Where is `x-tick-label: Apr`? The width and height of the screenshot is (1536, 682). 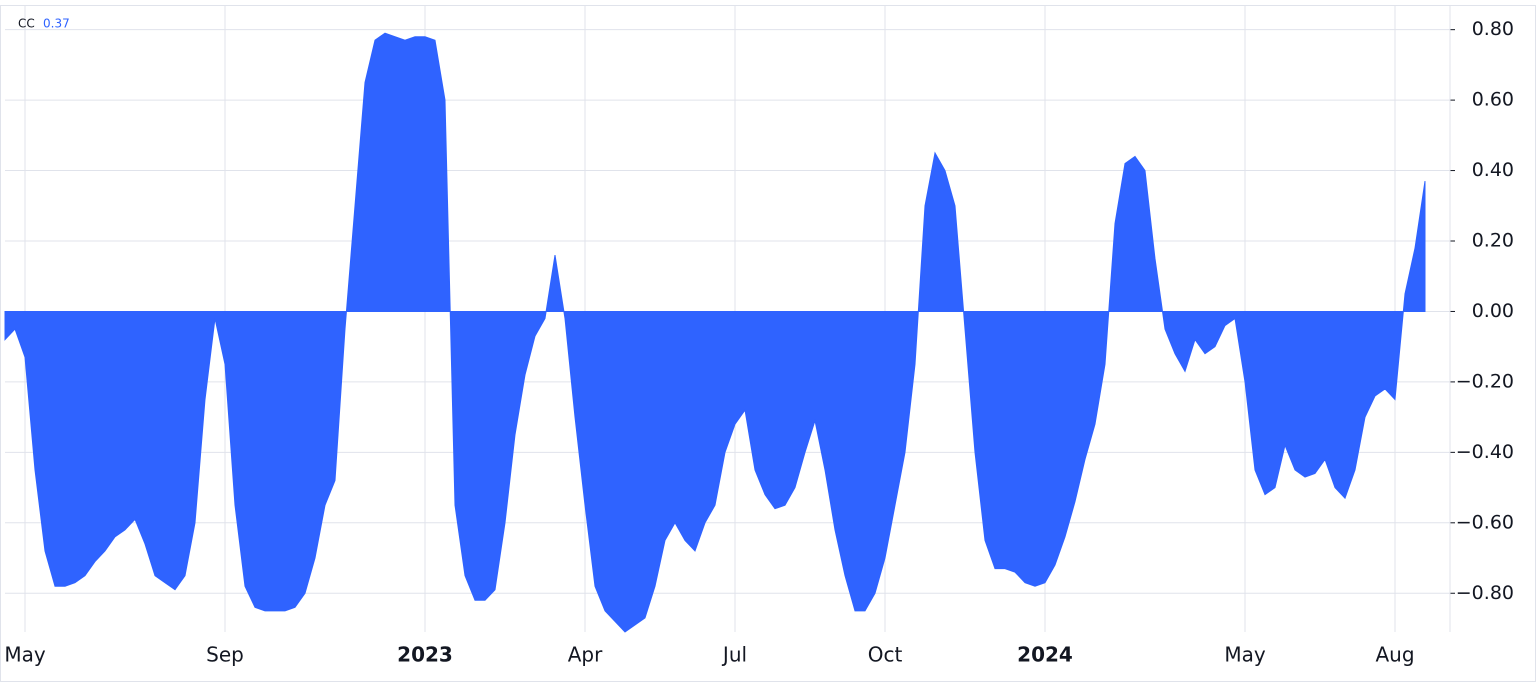 x-tick-label: Apr is located at coordinates (585, 655).